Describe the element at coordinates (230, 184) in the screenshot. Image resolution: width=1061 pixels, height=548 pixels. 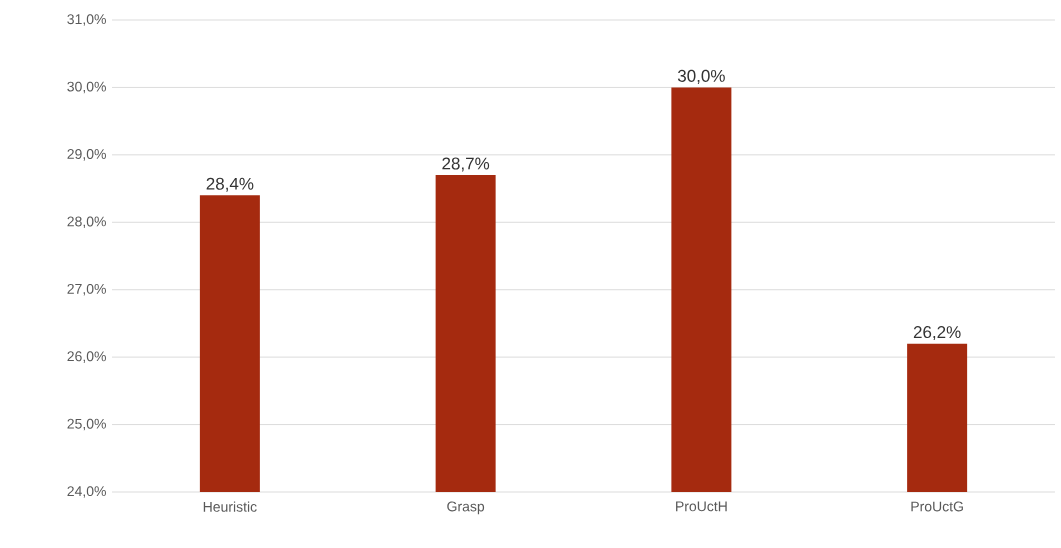
I see `data-label: 28,4%` at that location.